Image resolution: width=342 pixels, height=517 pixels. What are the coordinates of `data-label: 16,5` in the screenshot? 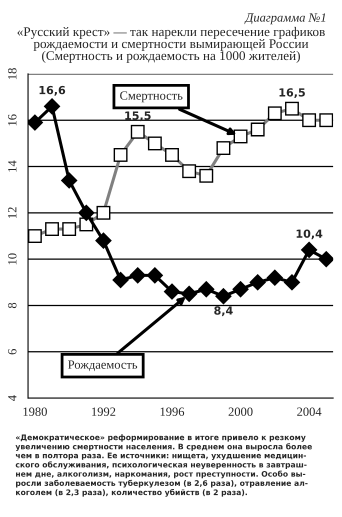 It's located at (292, 93).